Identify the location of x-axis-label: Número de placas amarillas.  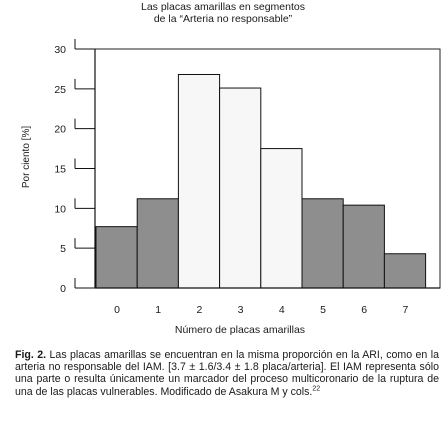
(240, 330).